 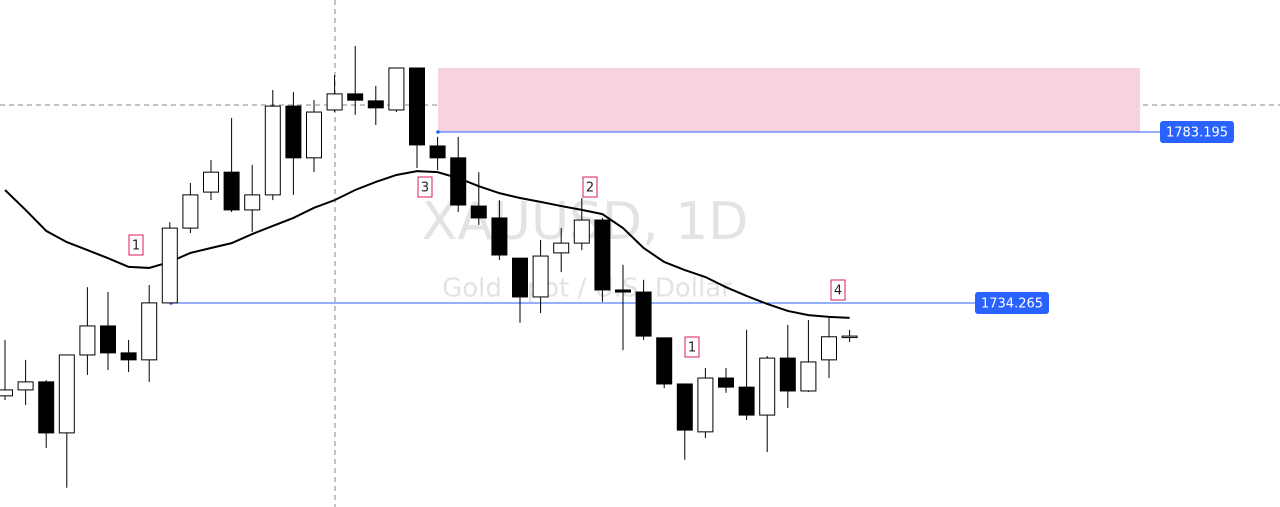 I want to click on annotation: 4, so click(x=838, y=291).